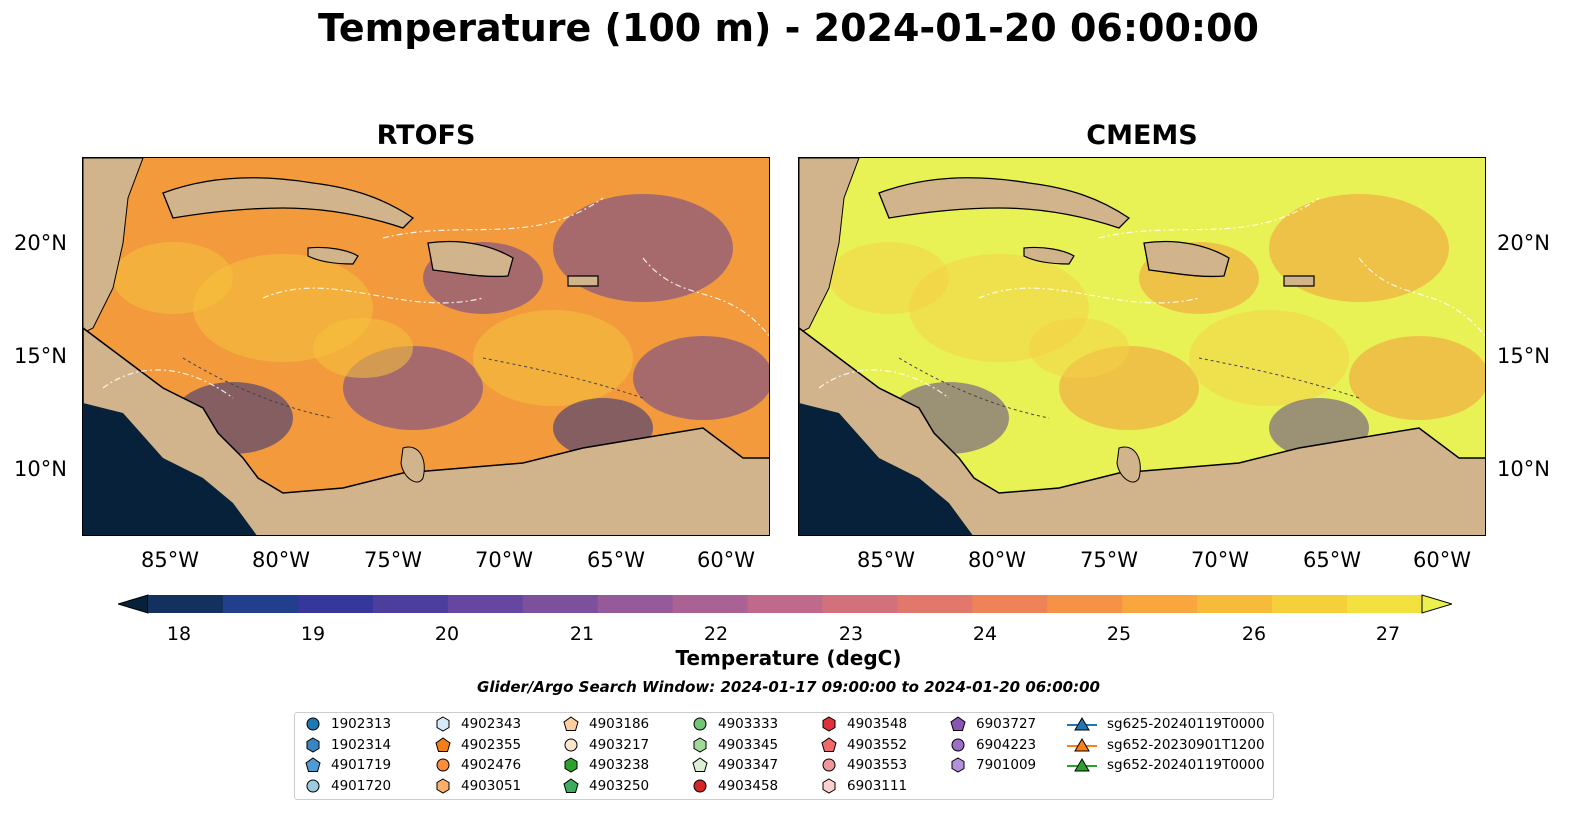  What do you see at coordinates (40, 356) in the screenshot?
I see `lat-tick-left-15n: 15°N` at bounding box center [40, 356].